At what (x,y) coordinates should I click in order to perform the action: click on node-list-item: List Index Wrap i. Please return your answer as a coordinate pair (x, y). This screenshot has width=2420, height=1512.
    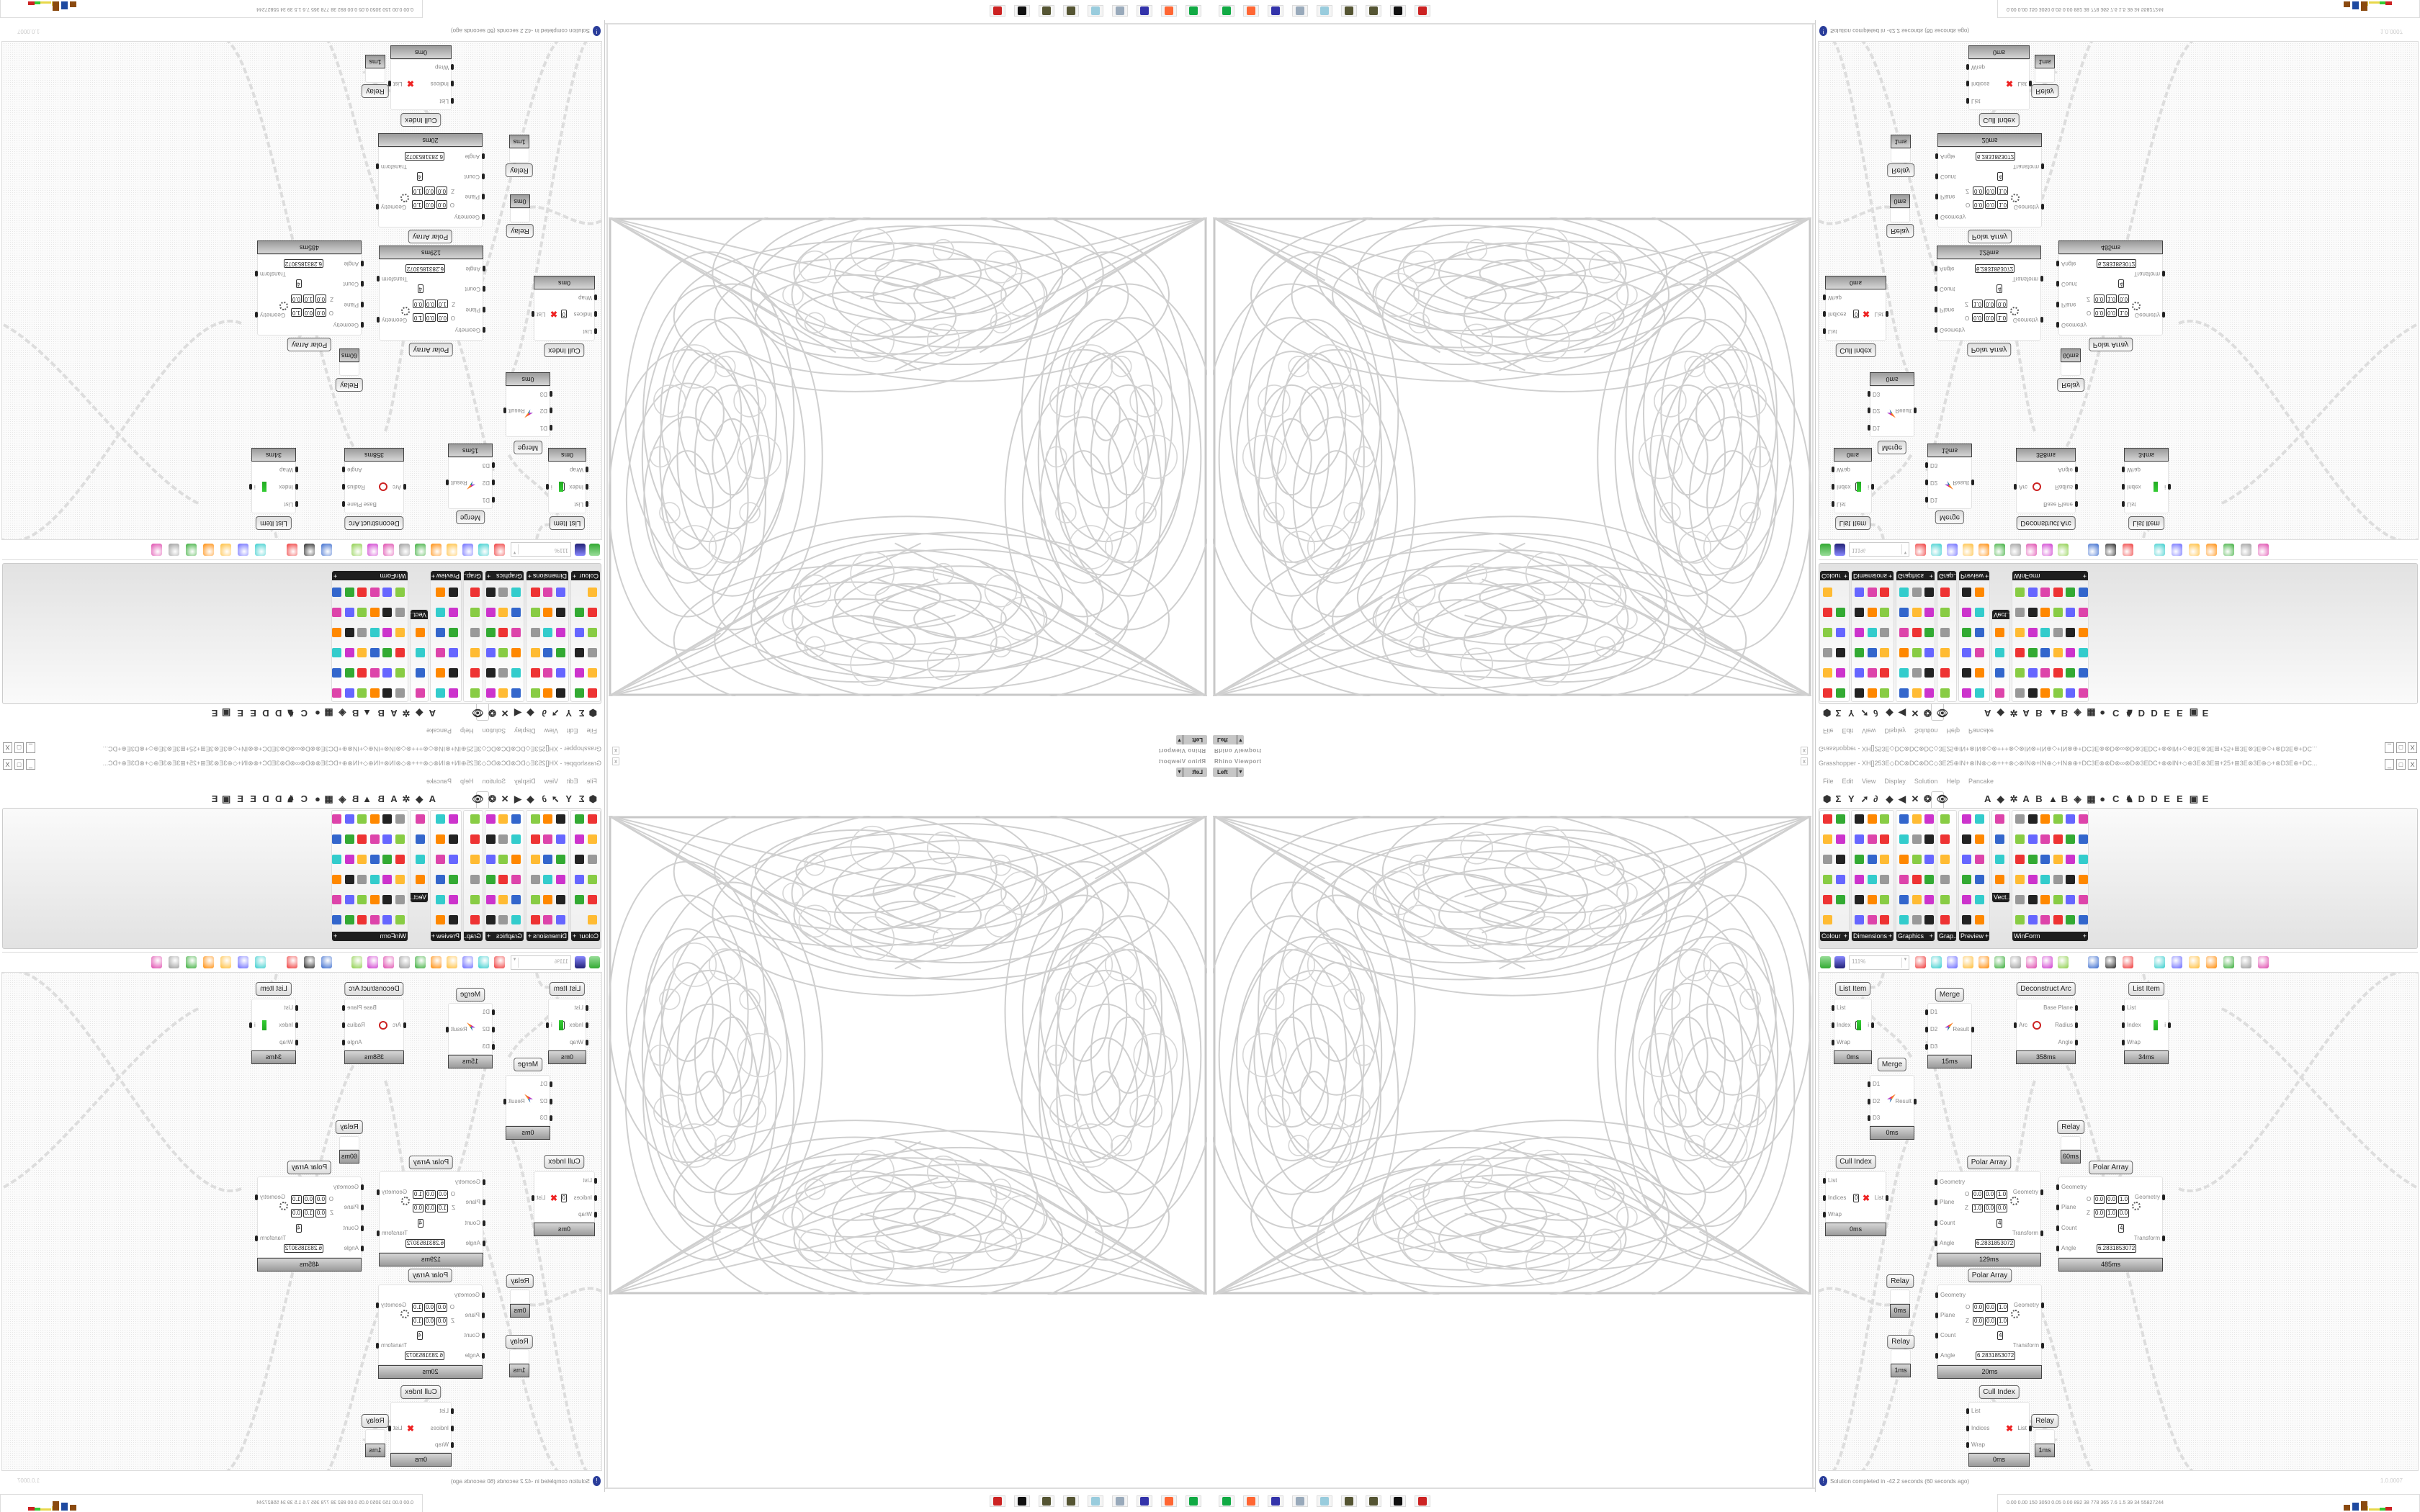
    Looking at the image, I should click on (2146, 1024).